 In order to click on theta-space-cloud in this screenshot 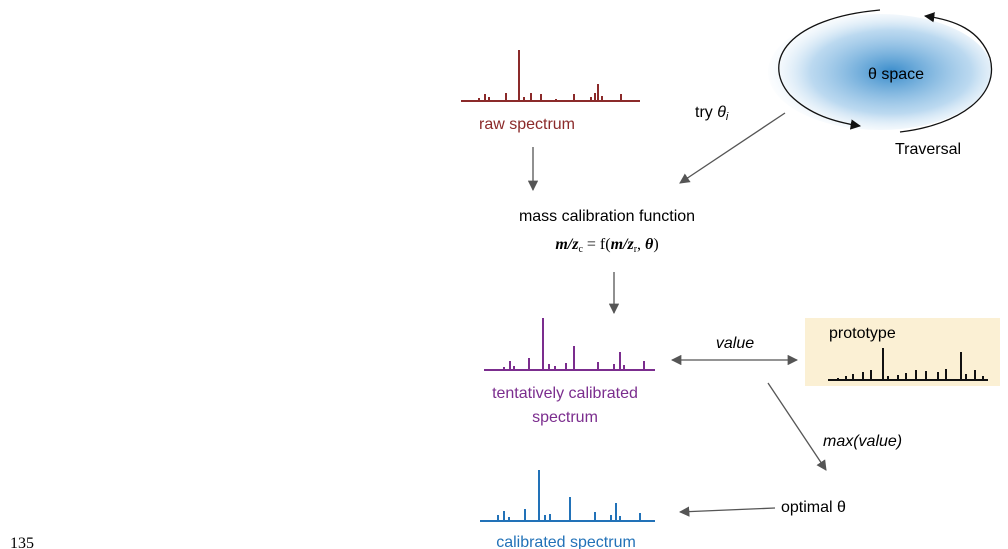, I will do `click(880, 72)`.